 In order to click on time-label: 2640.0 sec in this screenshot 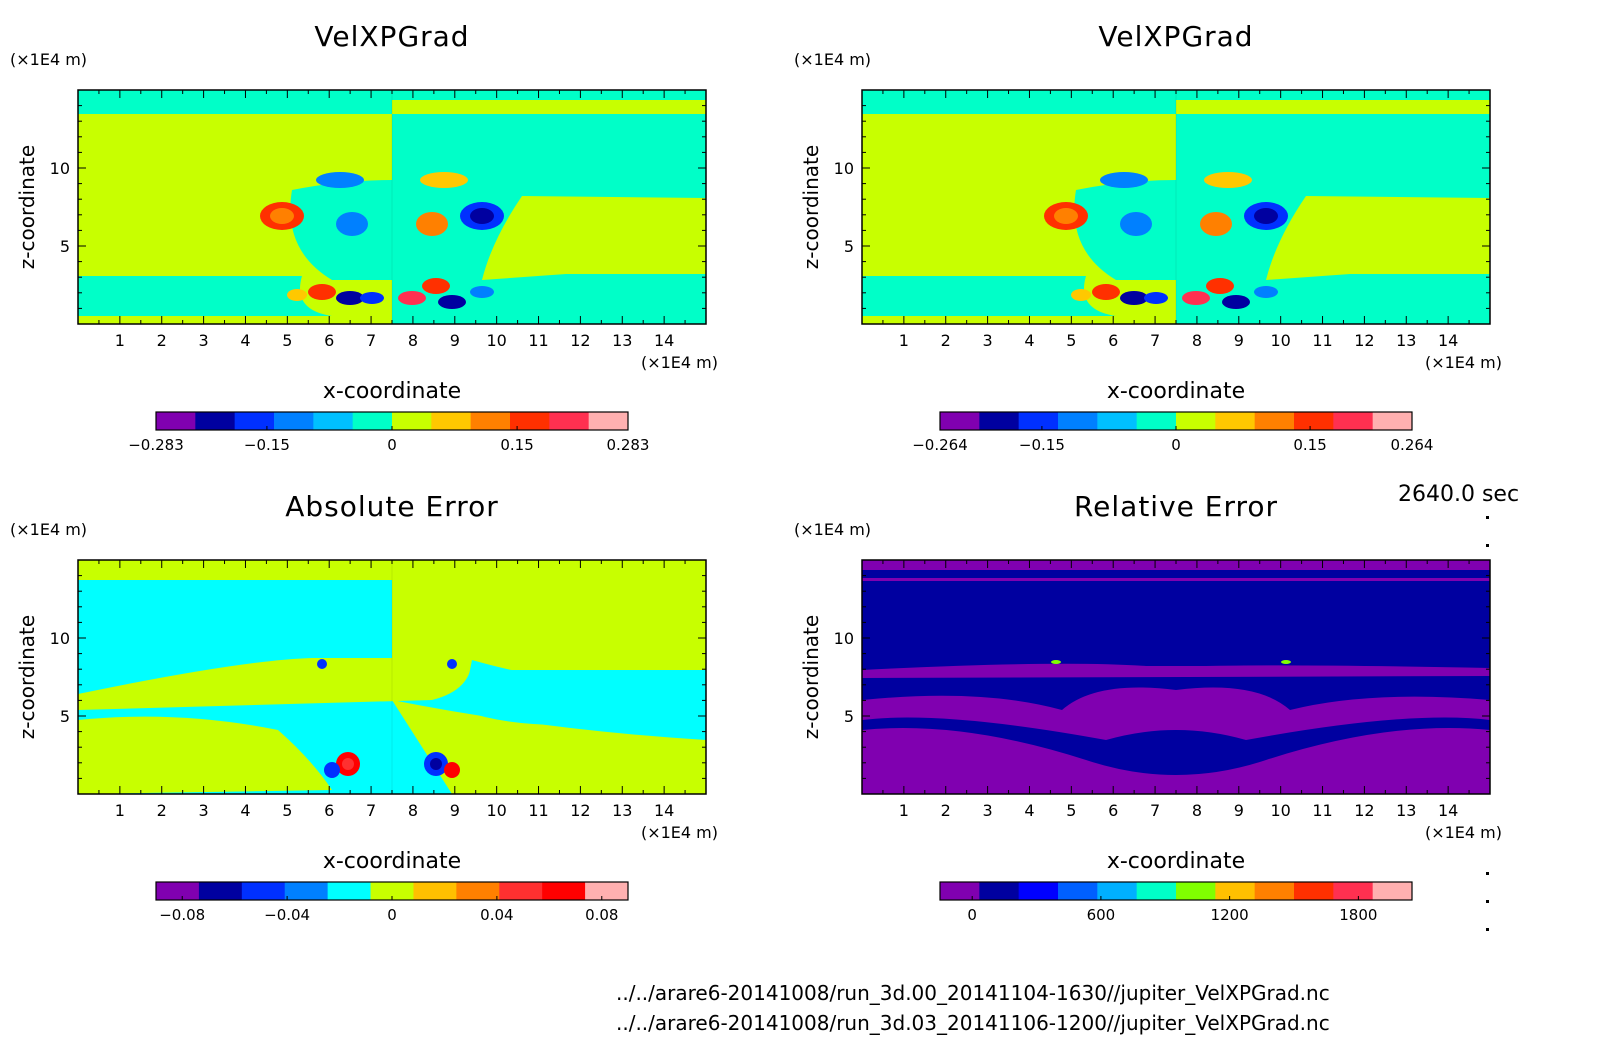, I will do `click(1459, 494)`.